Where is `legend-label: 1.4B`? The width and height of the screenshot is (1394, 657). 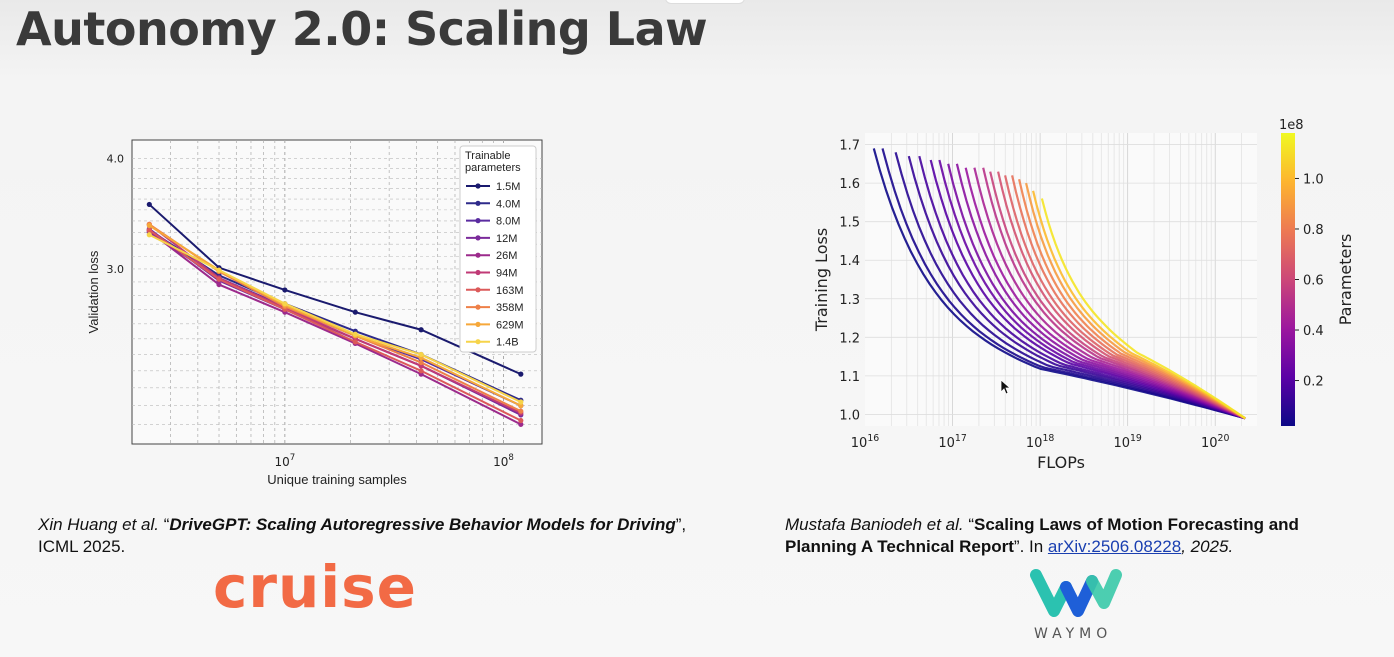
legend-label: 1.4B is located at coordinates (507, 343).